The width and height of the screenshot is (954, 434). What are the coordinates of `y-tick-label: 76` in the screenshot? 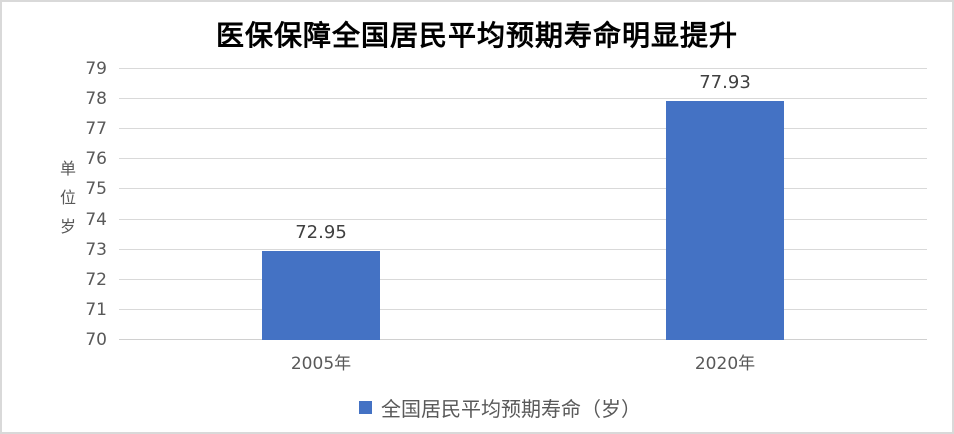 It's located at (96, 159).